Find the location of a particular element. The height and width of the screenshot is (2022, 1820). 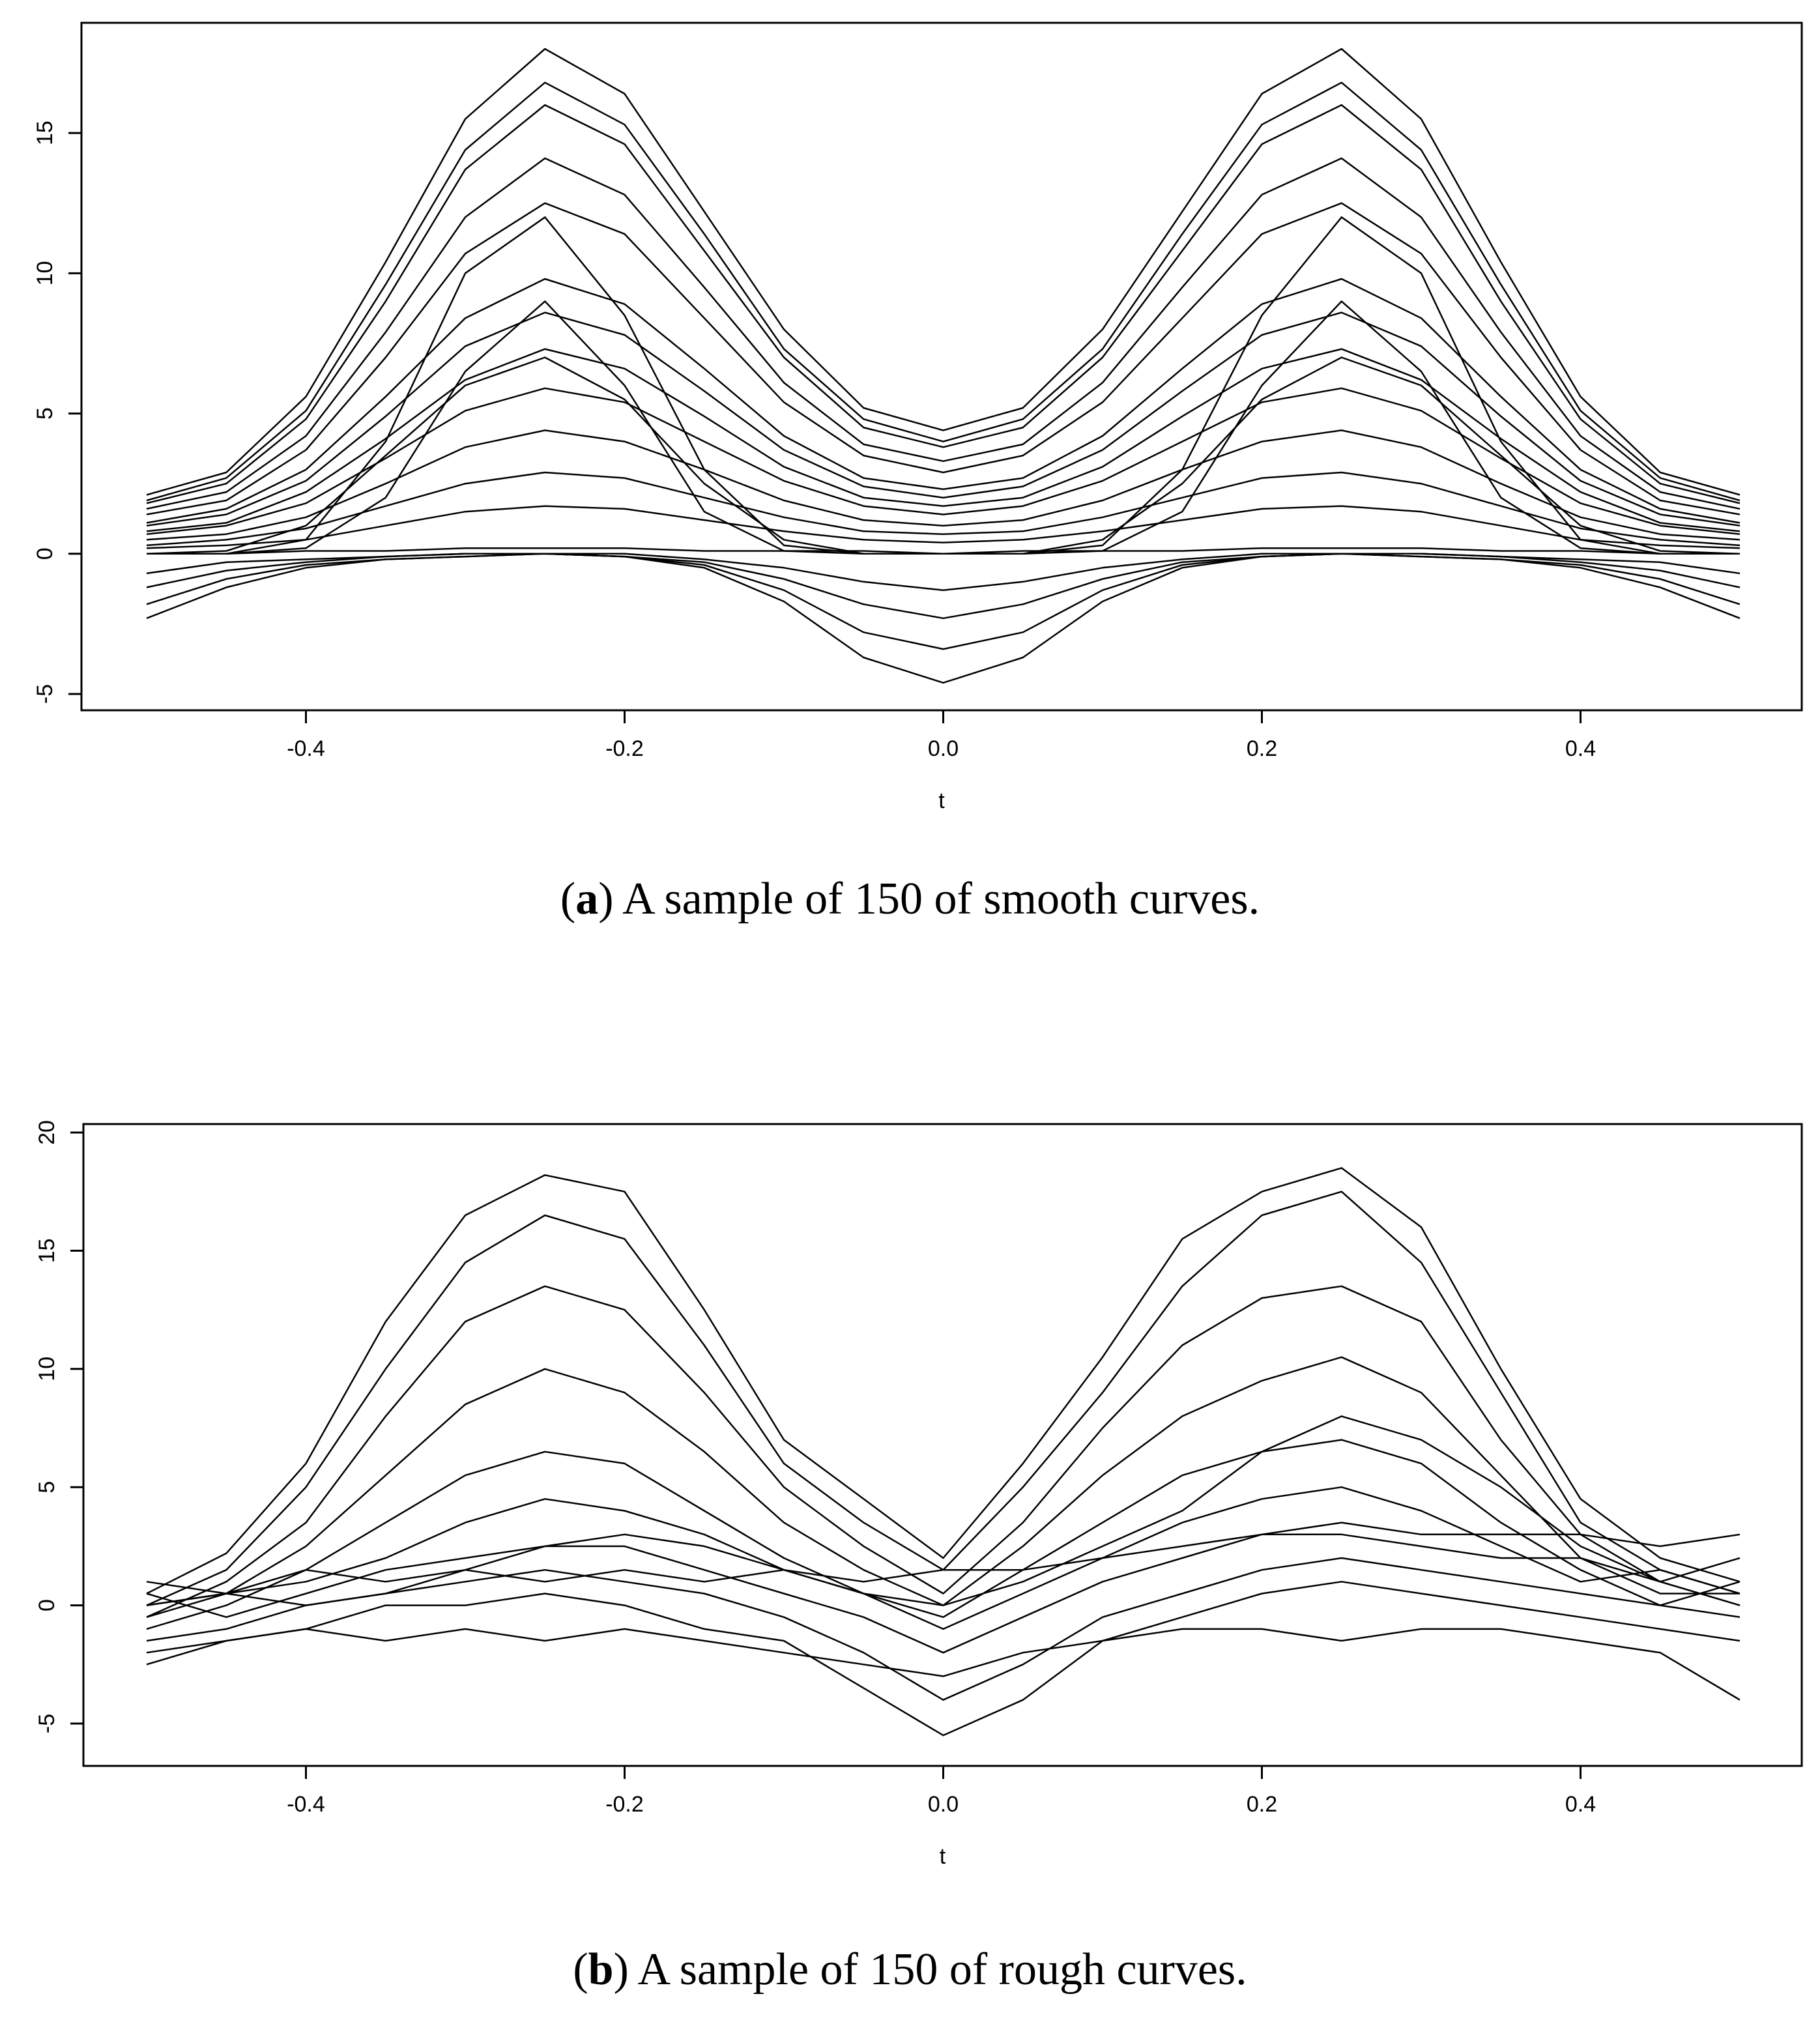

caption-b: (b) A sample of 150 of rough curves. is located at coordinates (910, 1969).